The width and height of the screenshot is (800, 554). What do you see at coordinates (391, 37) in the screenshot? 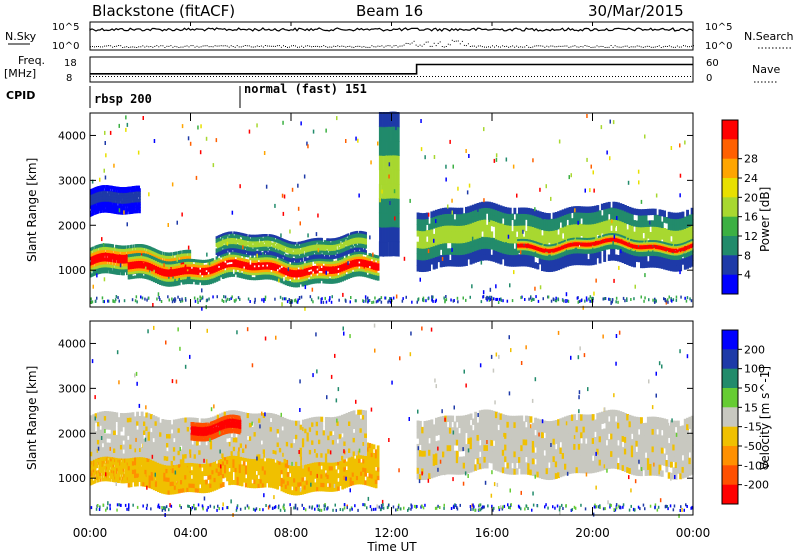
I see `noise-series` at bounding box center [391, 37].